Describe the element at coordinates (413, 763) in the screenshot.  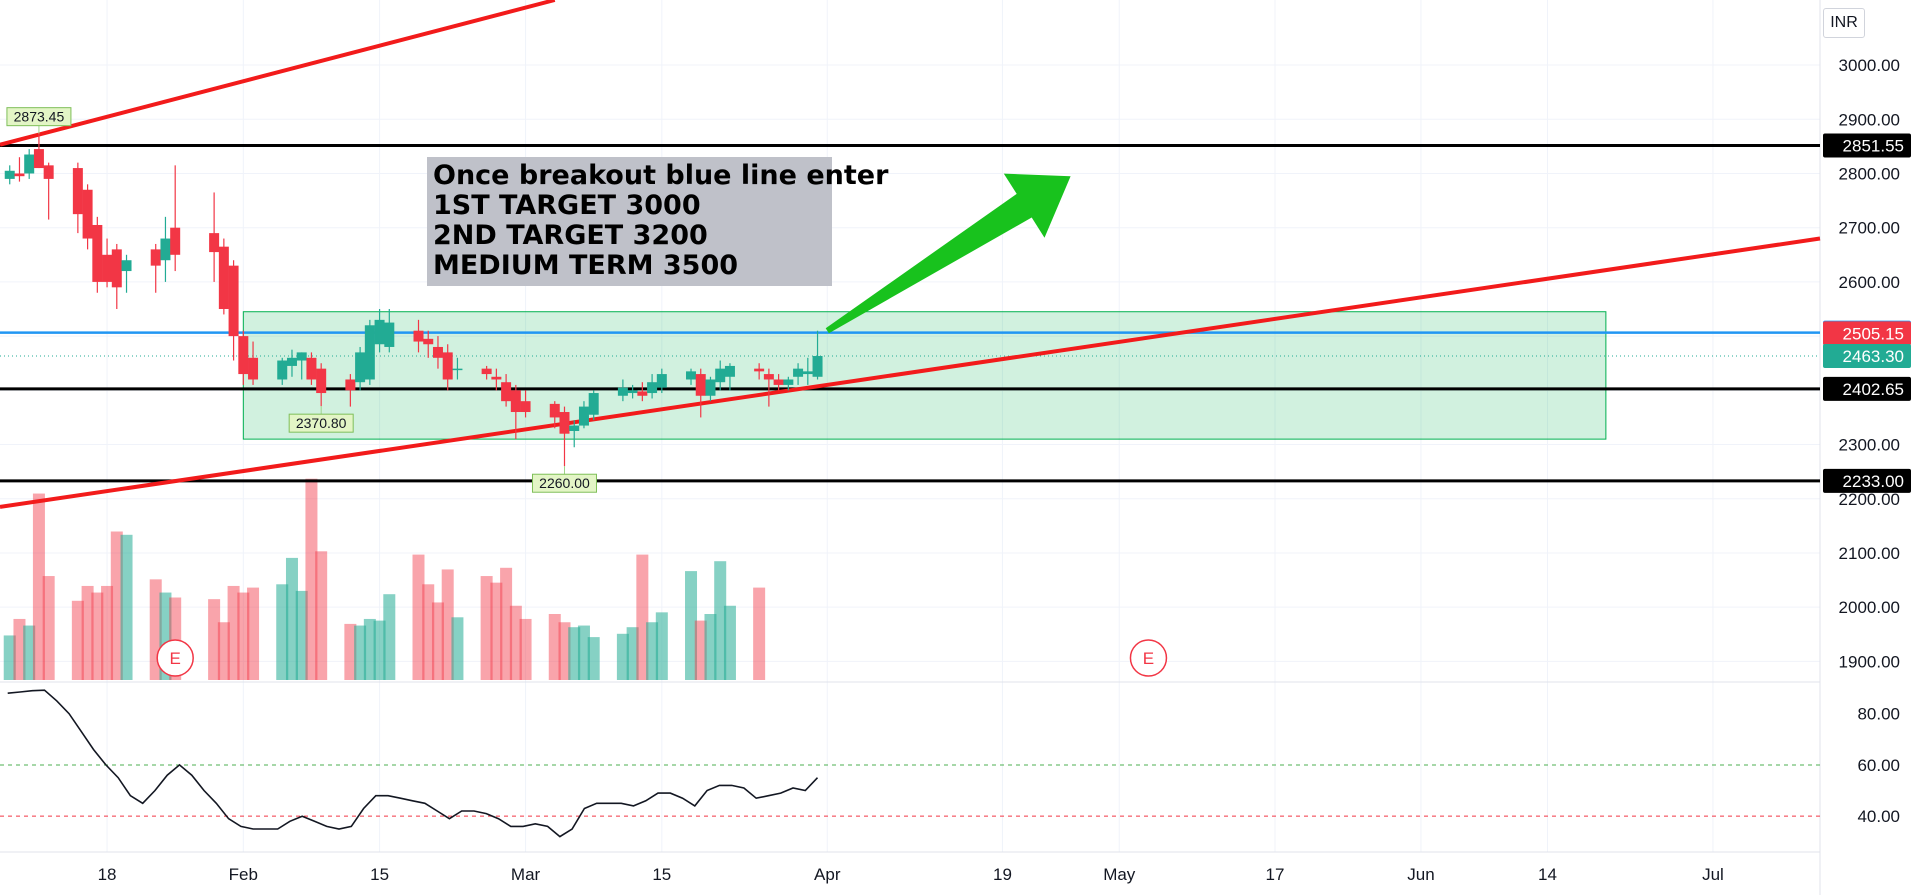
I see `oscillator-line` at that location.